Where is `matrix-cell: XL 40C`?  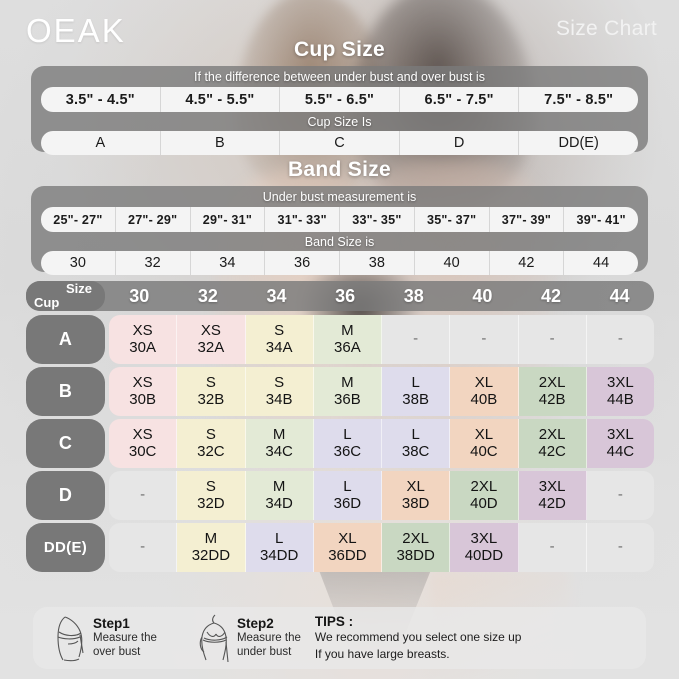 matrix-cell: XL 40C is located at coordinates (484, 443).